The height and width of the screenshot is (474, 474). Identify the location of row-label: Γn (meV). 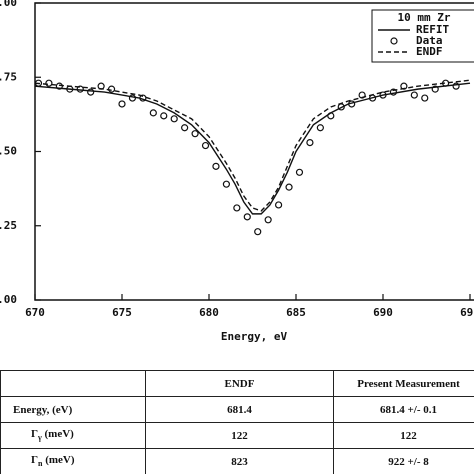
(73, 461).